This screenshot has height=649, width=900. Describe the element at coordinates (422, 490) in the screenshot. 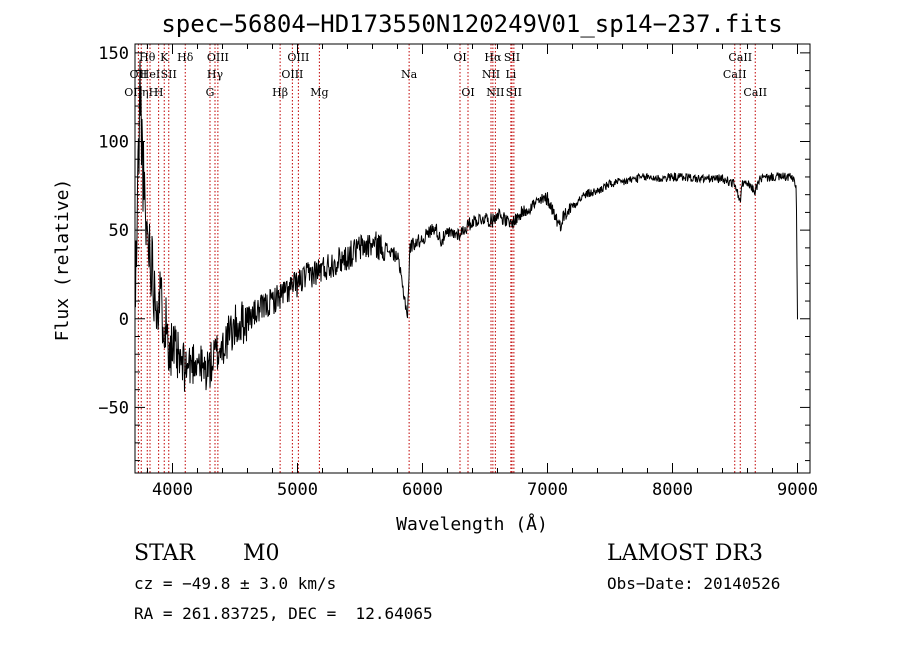

I see `x-tick-label: 6000` at that location.